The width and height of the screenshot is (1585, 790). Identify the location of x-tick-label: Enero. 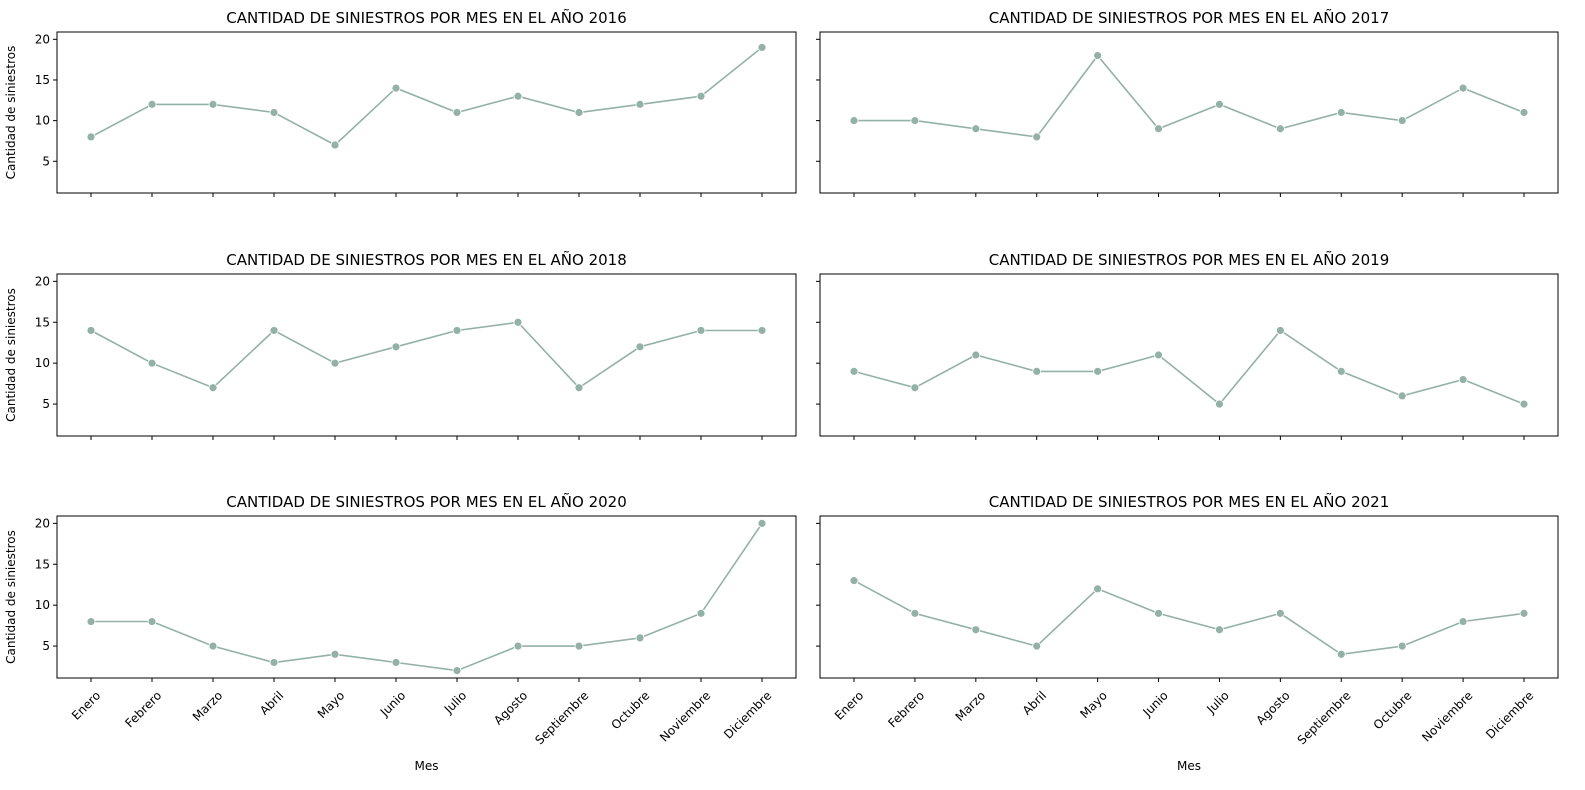
(86, 705).